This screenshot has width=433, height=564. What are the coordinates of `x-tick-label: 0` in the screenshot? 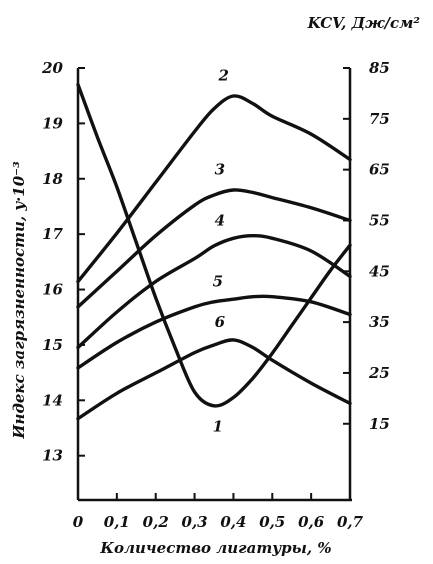 It's located at (78, 522).